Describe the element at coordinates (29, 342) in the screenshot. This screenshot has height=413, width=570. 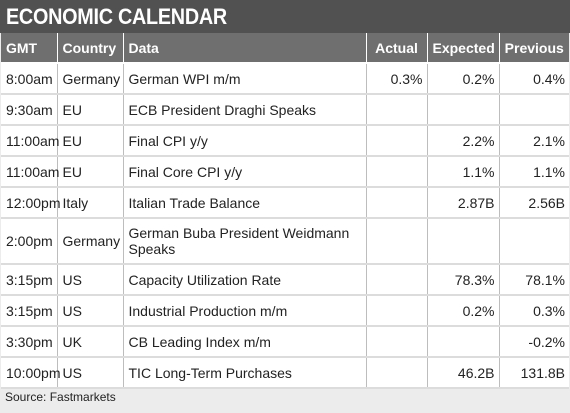
I see `cell-gmt: 3:30pm` at that location.